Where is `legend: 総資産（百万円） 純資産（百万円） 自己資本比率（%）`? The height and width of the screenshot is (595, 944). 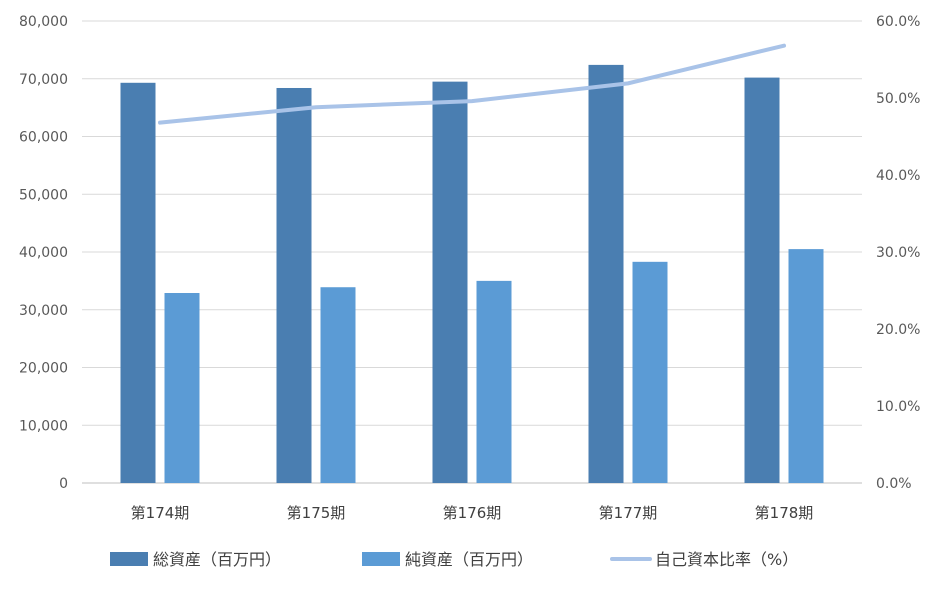
legend: 総資産（百万円） 純資産（百万円） 自己資本比率（%） is located at coordinates (454, 559).